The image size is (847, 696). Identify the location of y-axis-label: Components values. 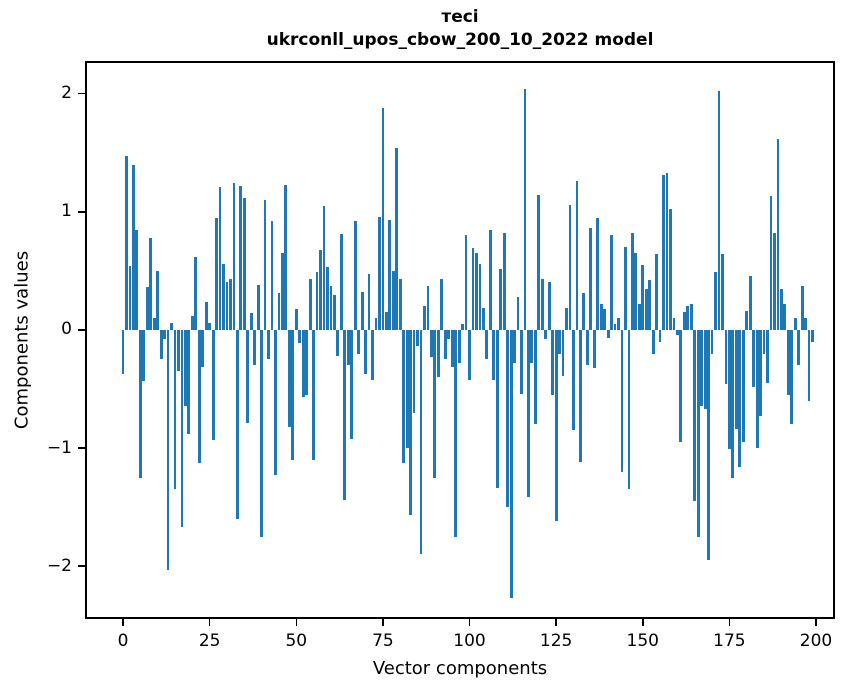
(22, 340).